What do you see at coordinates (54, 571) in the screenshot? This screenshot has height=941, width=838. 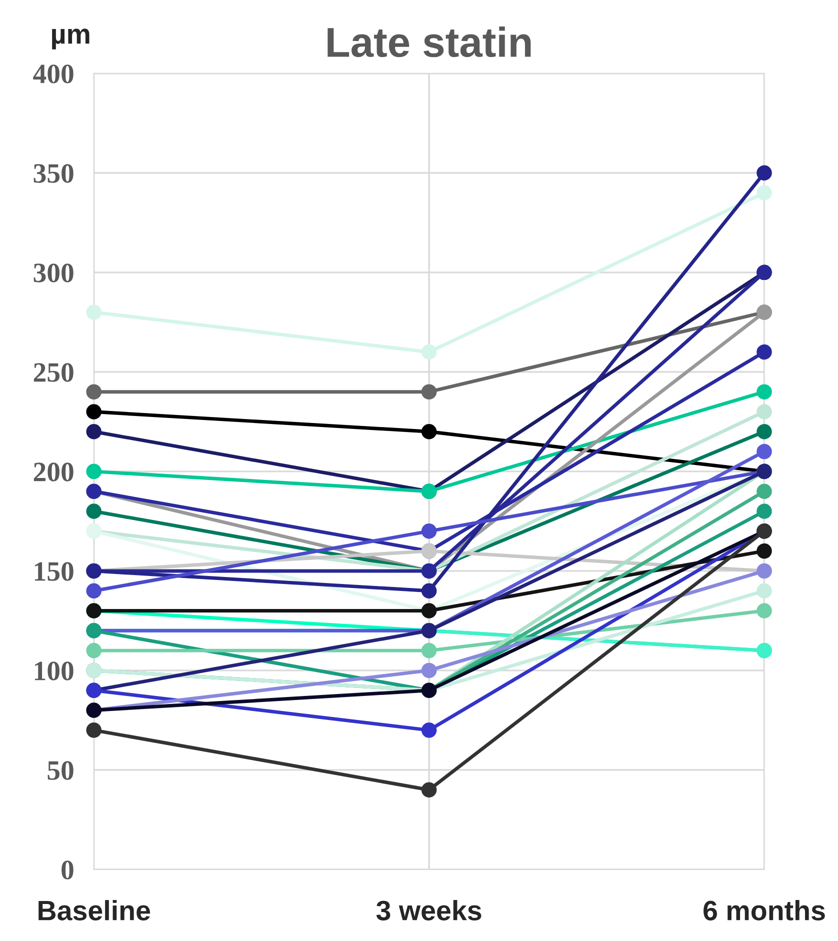 I see `y-tick-label: 150` at bounding box center [54, 571].